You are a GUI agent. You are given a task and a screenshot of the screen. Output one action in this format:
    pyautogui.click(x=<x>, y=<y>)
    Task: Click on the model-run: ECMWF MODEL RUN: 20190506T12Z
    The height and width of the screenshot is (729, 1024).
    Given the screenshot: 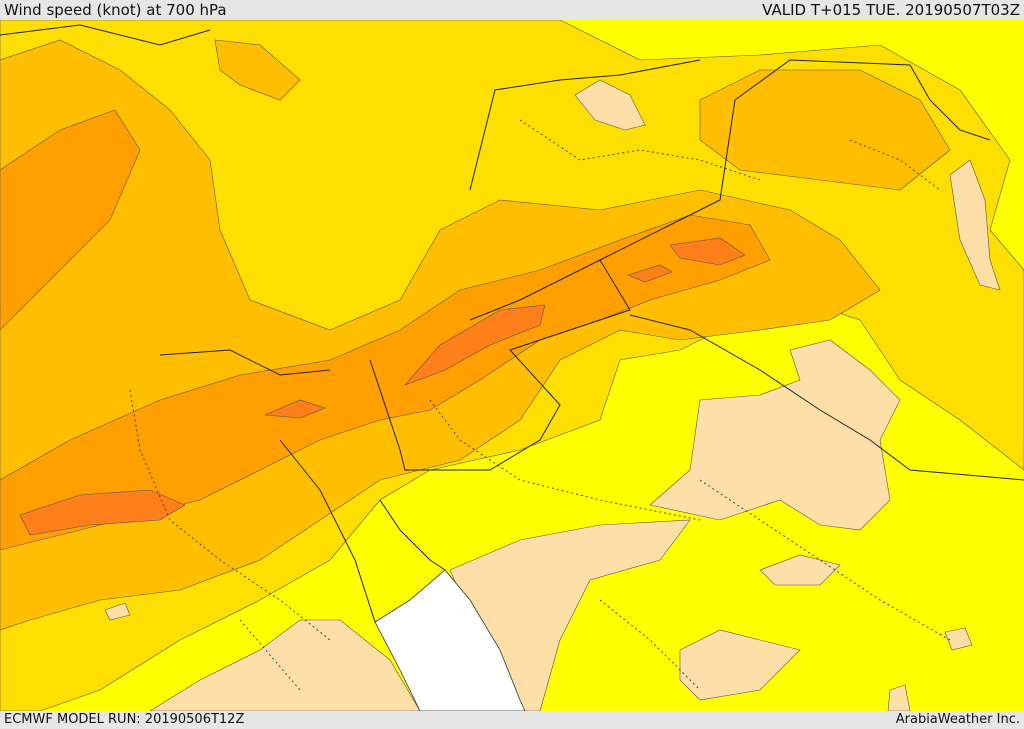 What is the action you would take?
    pyautogui.click(x=124, y=719)
    